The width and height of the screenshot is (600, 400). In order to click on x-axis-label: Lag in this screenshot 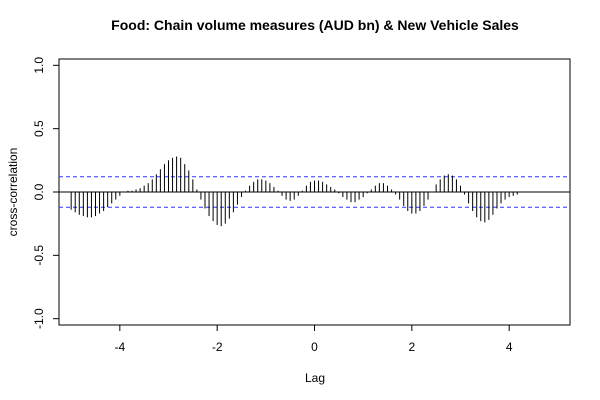, I will do `click(315, 378)`.